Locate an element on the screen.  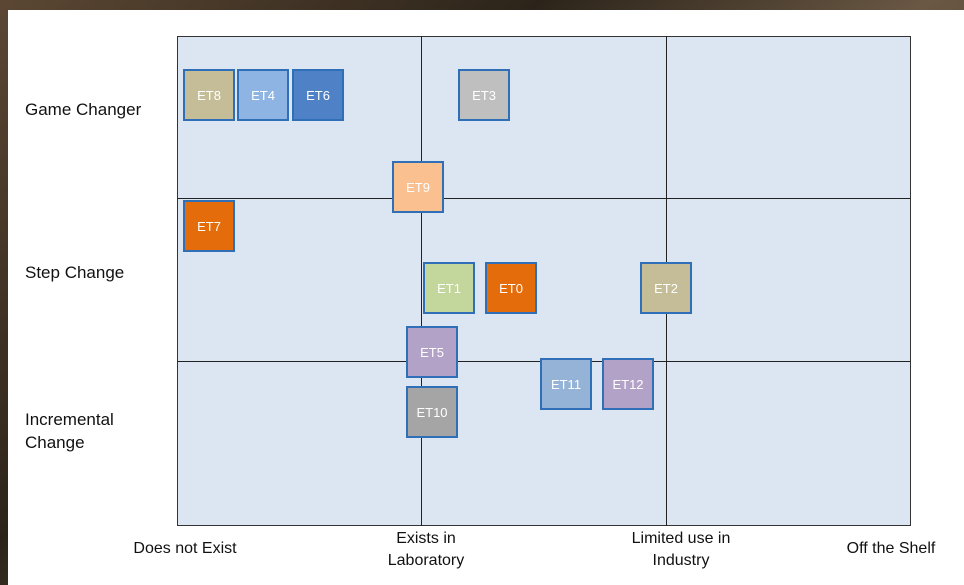
x-label-limited-use-in-industry: Limited use in Industry is located at coordinates (681, 549).